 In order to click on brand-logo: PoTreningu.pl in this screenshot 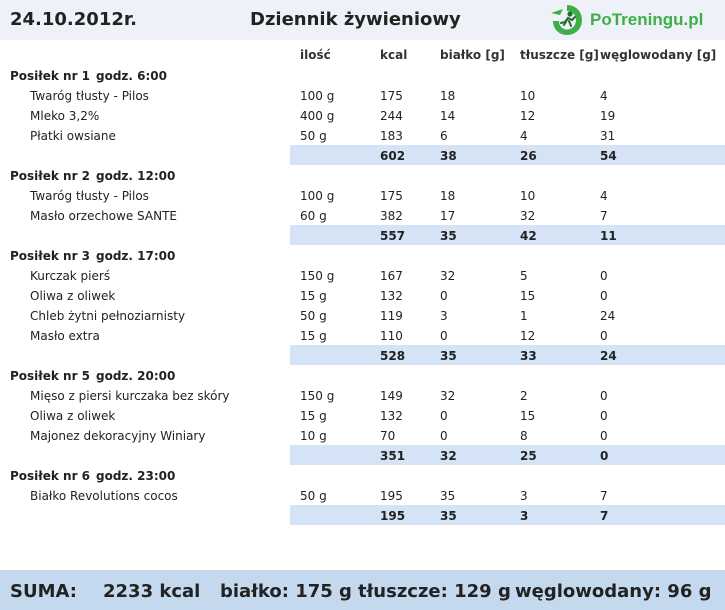, I will do `click(626, 20)`.